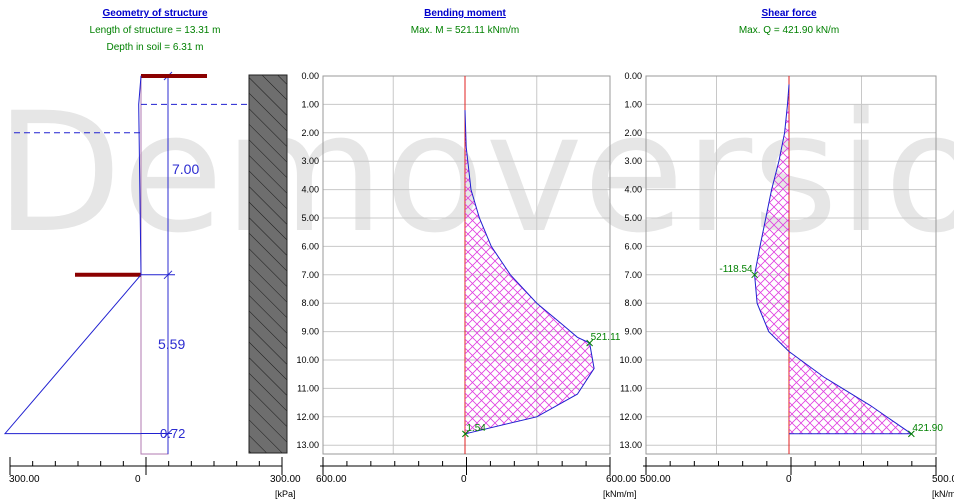 This screenshot has width=954, height=504. What do you see at coordinates (24, 479) in the screenshot?
I see `geometry-axis-left-label: 300.00` at bounding box center [24, 479].